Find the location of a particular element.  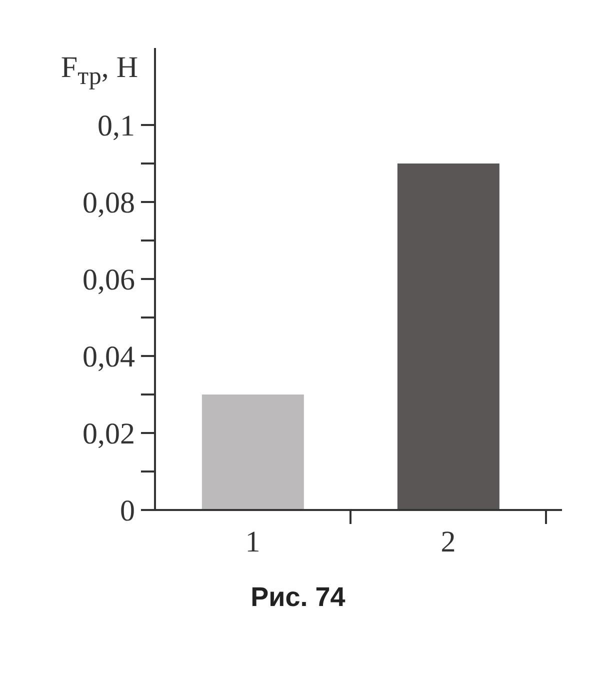

y-tick-label: 0,06 is located at coordinates (108, 280).